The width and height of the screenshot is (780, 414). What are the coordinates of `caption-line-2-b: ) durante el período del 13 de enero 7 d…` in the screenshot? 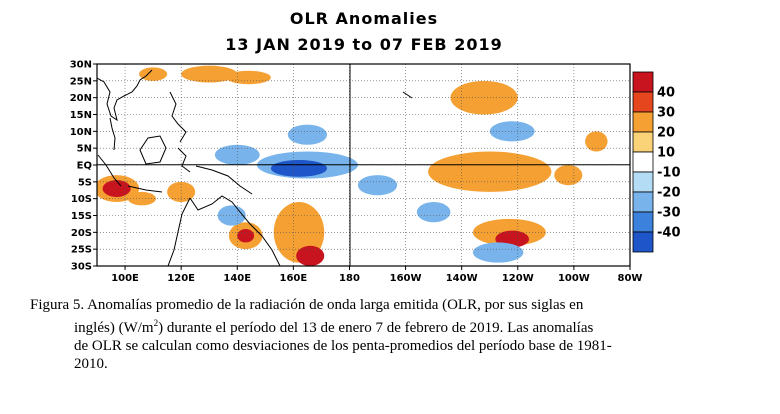 It's located at (376, 328).